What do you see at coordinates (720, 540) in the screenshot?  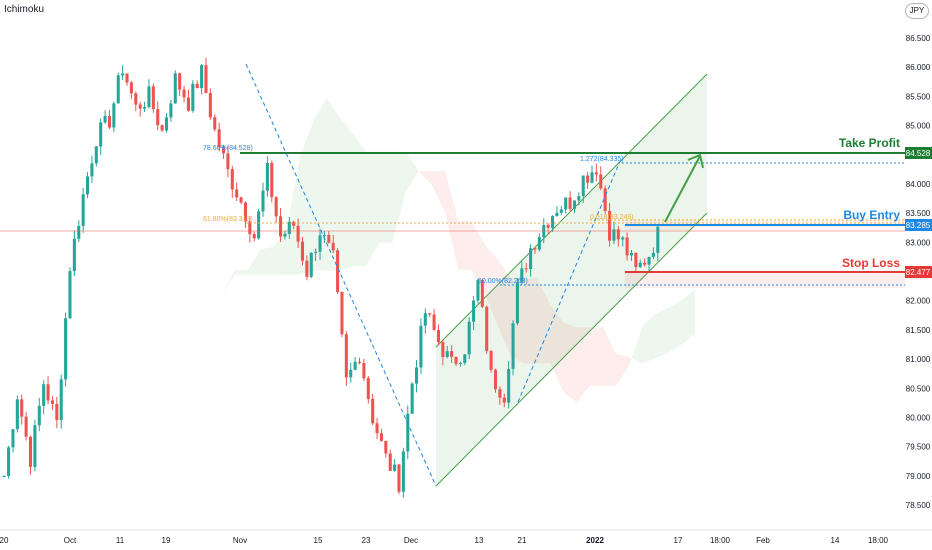 I see `time-tick-label: 18:00` at bounding box center [720, 540].